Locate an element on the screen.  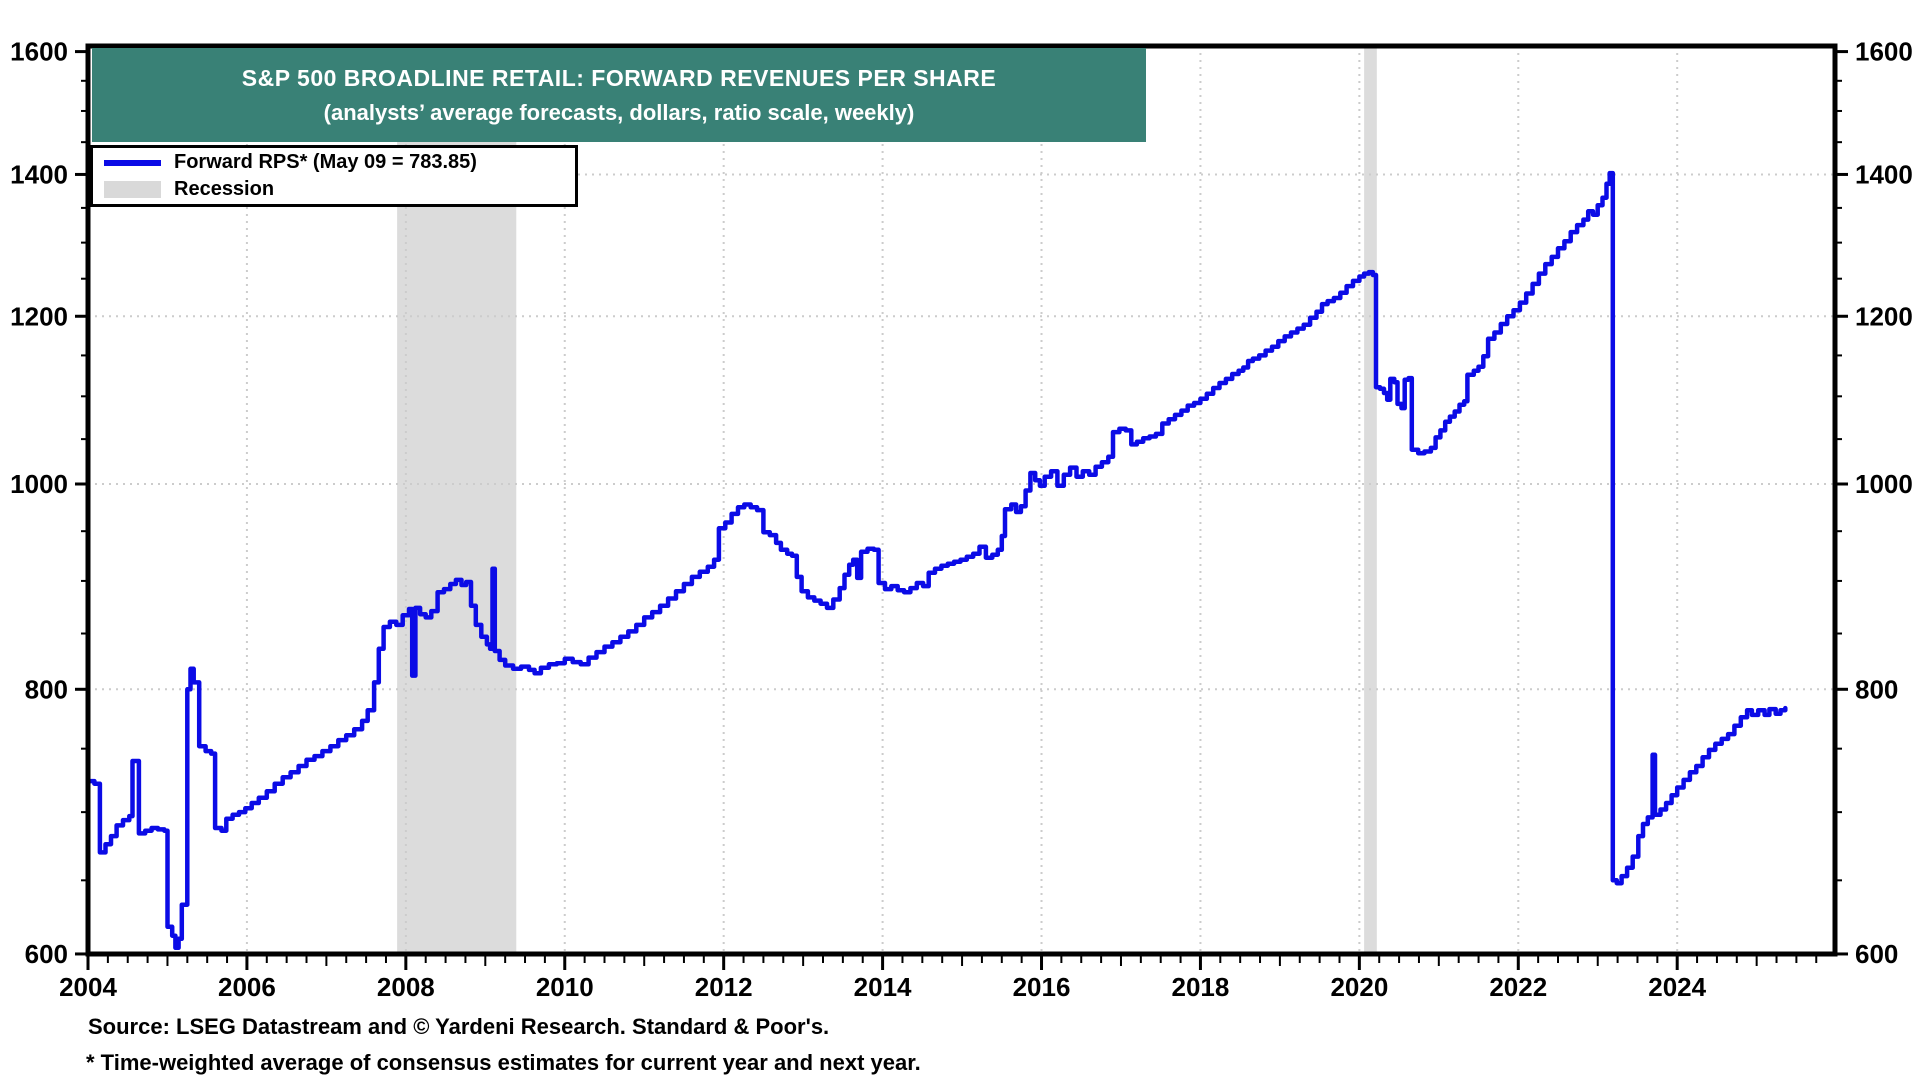
tick-label: 2014 is located at coordinates (883, 987).